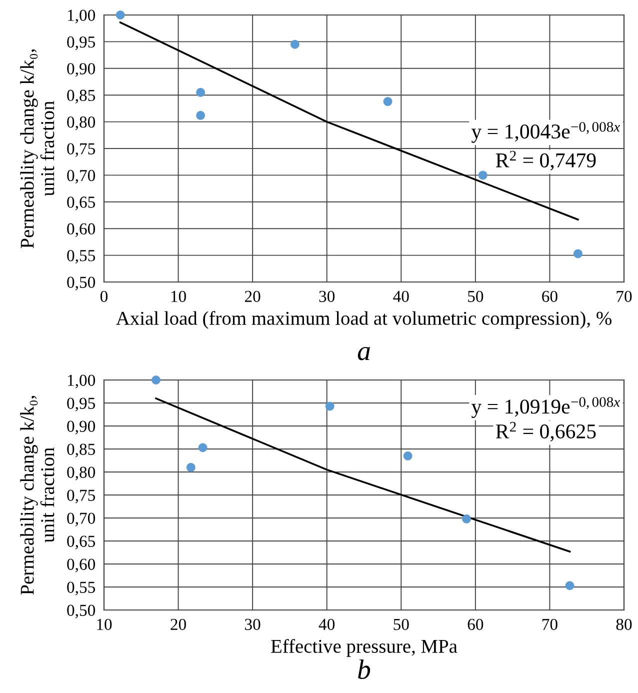 The width and height of the screenshot is (638, 693). Describe the element at coordinates (546, 432) in the screenshot. I see `annotation: R$^{2}$ = 0,6625` at that location.